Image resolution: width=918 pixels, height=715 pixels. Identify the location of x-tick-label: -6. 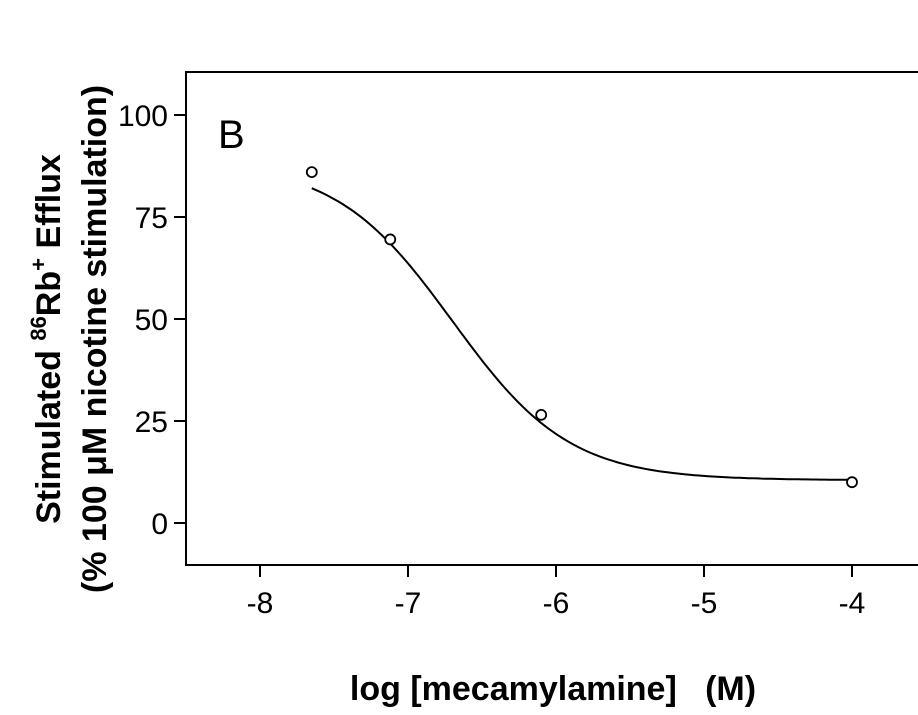
(556, 603).